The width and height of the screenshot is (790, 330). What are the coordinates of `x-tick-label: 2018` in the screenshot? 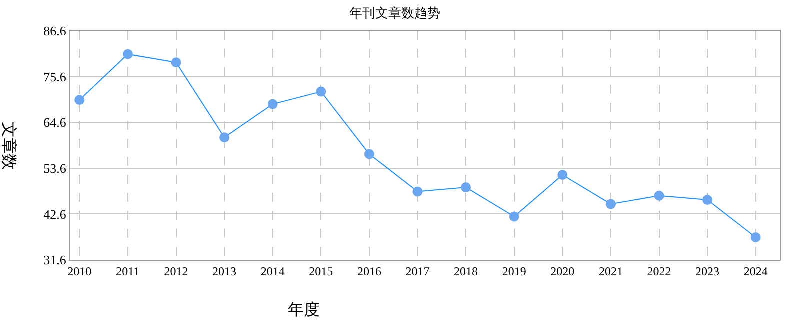 It's located at (466, 271).